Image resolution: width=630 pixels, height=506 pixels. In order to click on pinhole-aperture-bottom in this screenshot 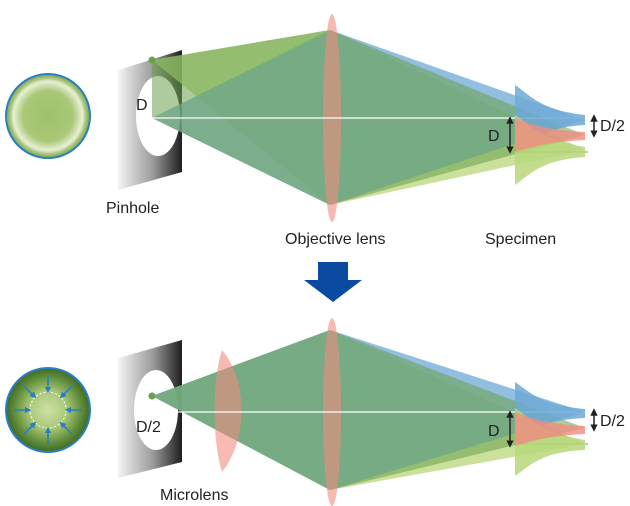, I will do `click(156, 410)`.